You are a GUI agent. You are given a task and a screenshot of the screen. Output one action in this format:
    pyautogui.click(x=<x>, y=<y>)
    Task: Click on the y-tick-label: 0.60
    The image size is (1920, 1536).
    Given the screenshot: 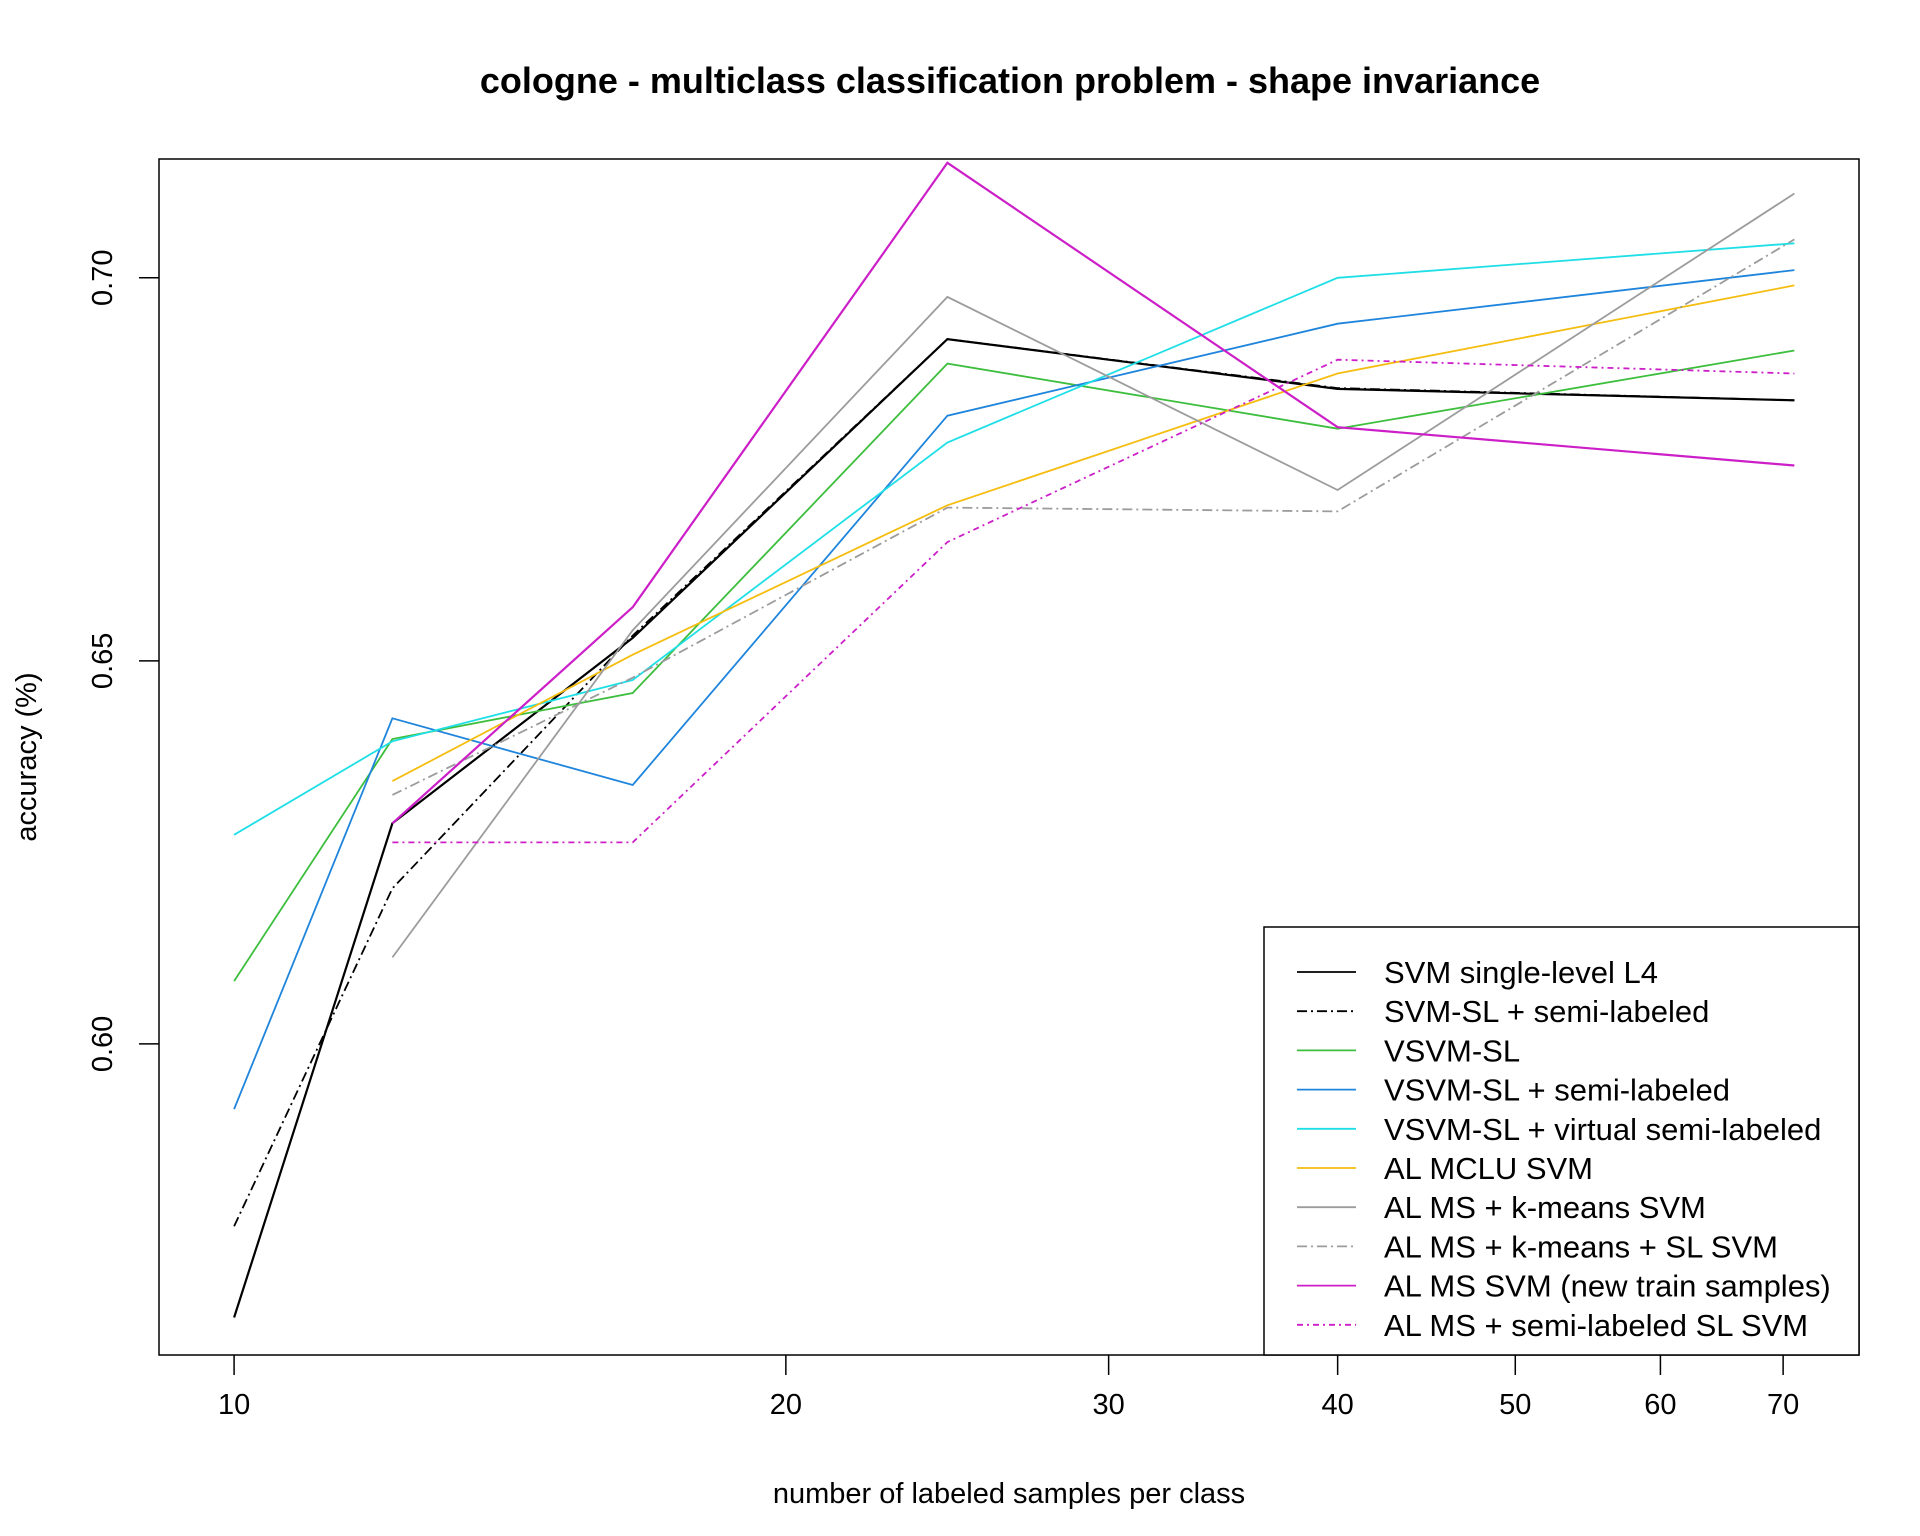 What is the action you would take?
    pyautogui.click(x=103, y=1044)
    